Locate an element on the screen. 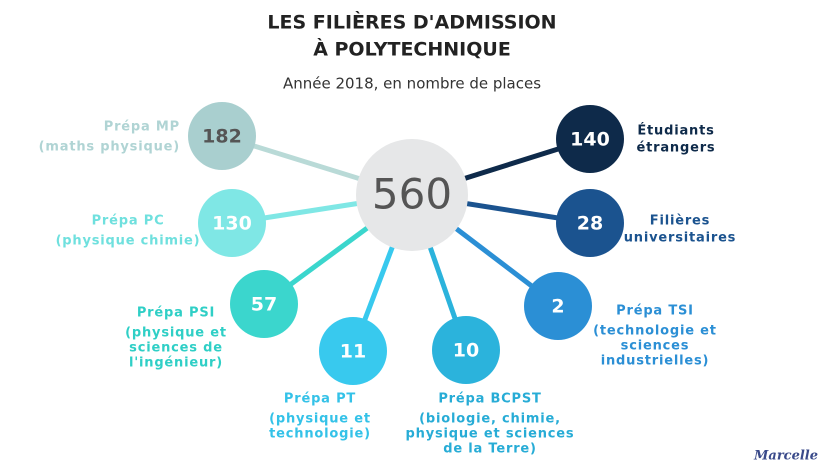 The image size is (825, 476). node-value: 57 is located at coordinates (264, 305).